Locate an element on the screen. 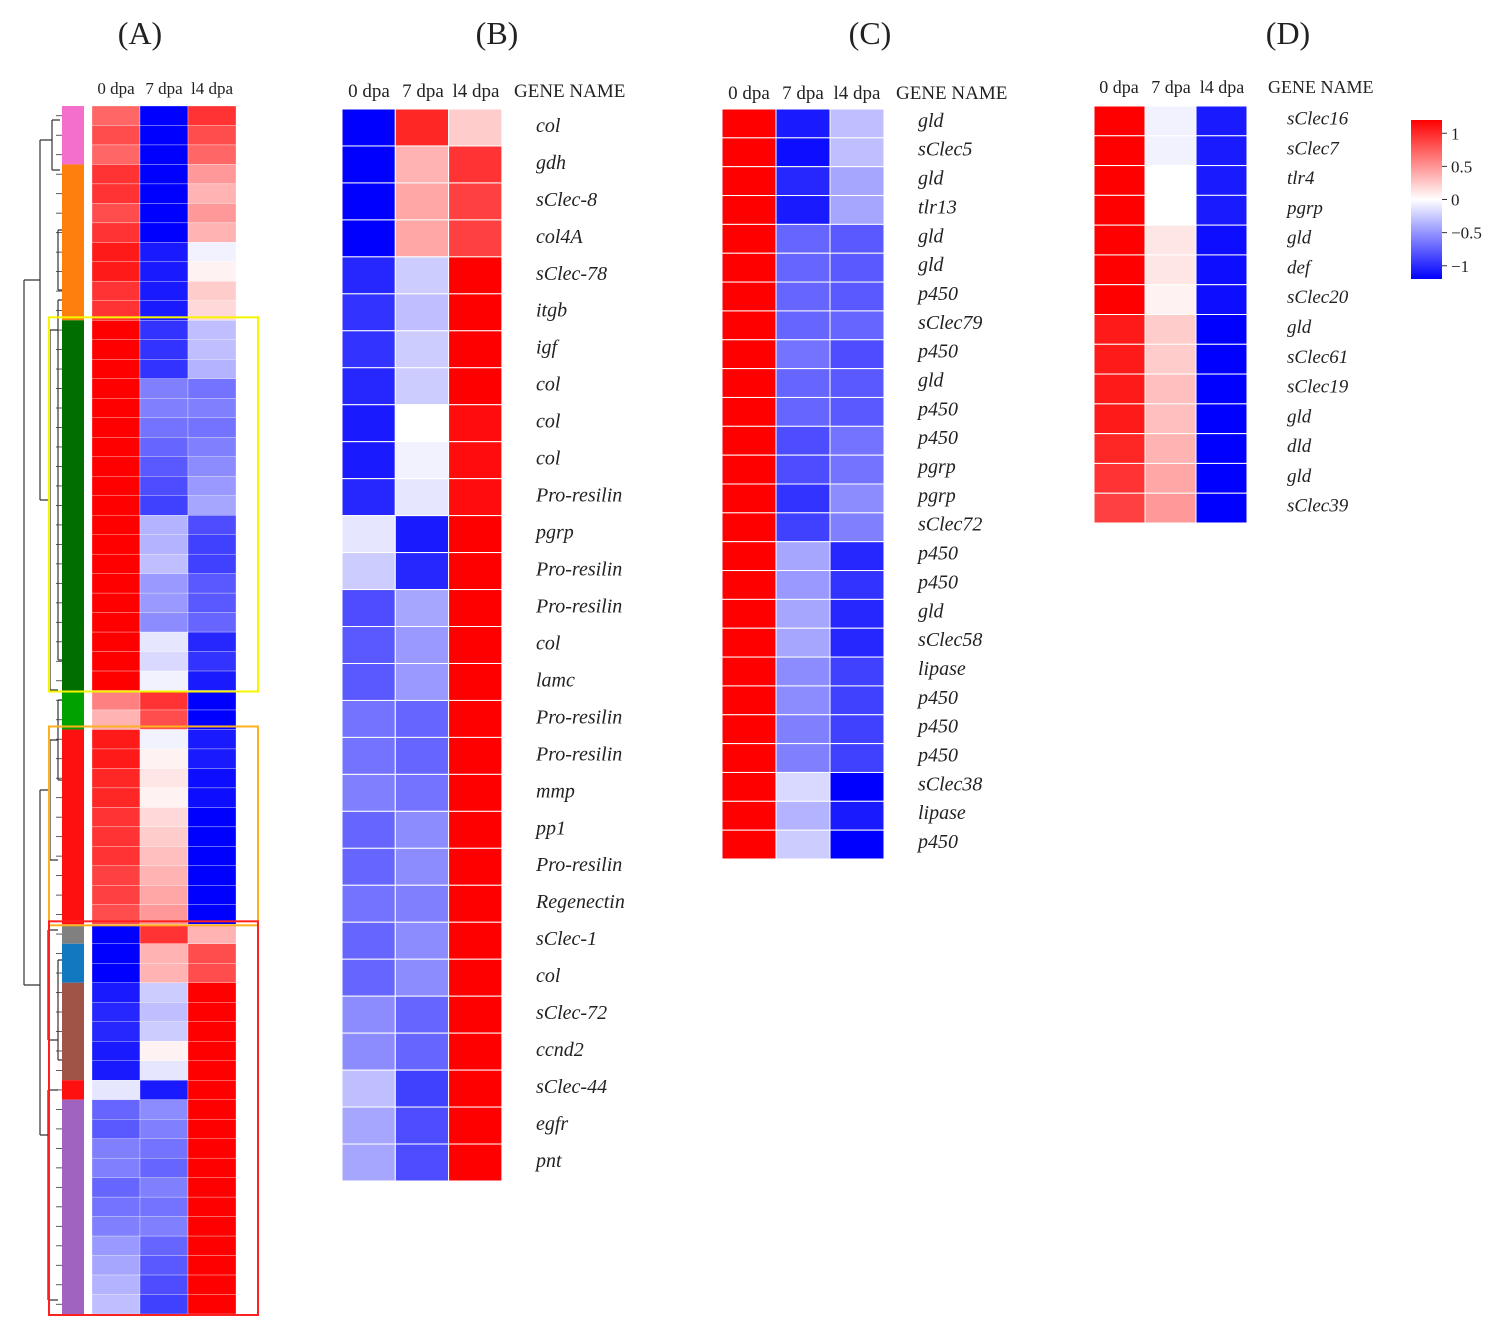  panel-a-cluster-bar is located at coordinates (73, 242).